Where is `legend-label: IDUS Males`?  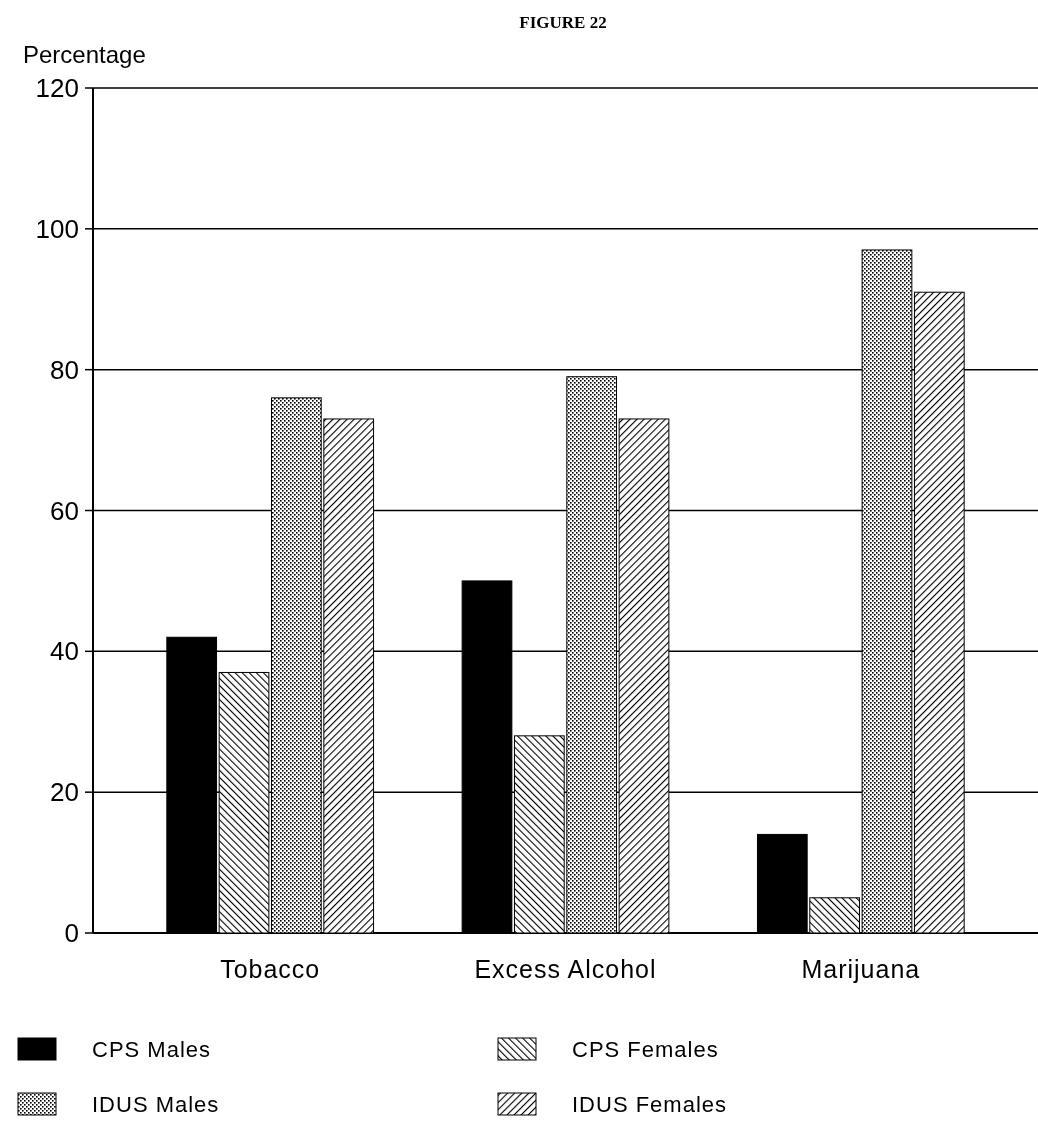 legend-label: IDUS Males is located at coordinates (156, 1104).